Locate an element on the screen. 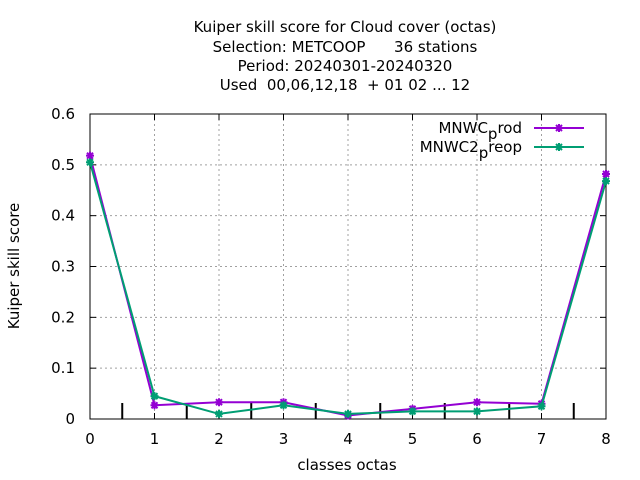 The height and width of the screenshot is (480, 640). title-line-4: Used 00,06,12,18 + 01 02 ... 12 is located at coordinates (345, 85).